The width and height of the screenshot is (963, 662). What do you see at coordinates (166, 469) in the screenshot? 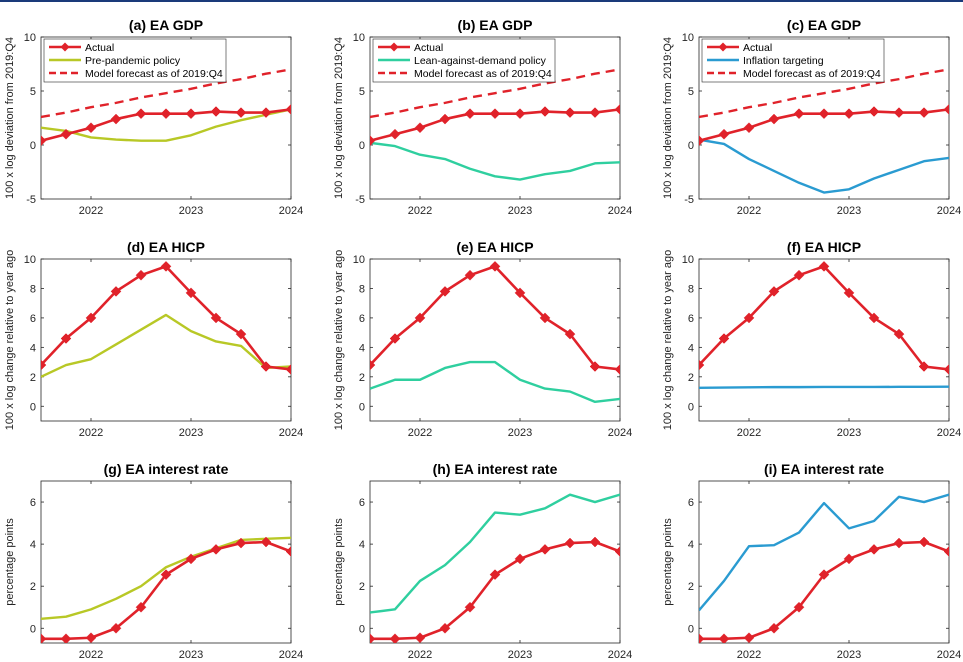
I see `panel-title: (g) EA interest rate` at bounding box center [166, 469].